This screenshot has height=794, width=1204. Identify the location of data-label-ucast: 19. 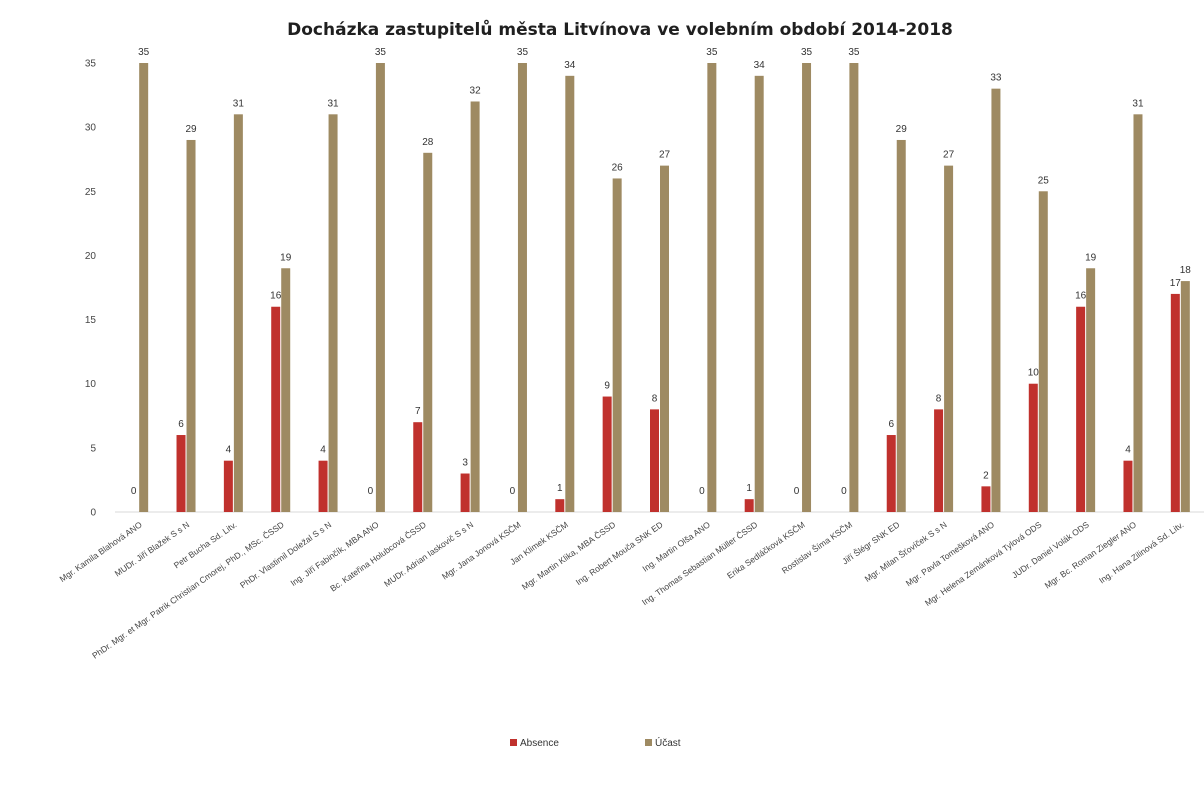
(1091, 257).